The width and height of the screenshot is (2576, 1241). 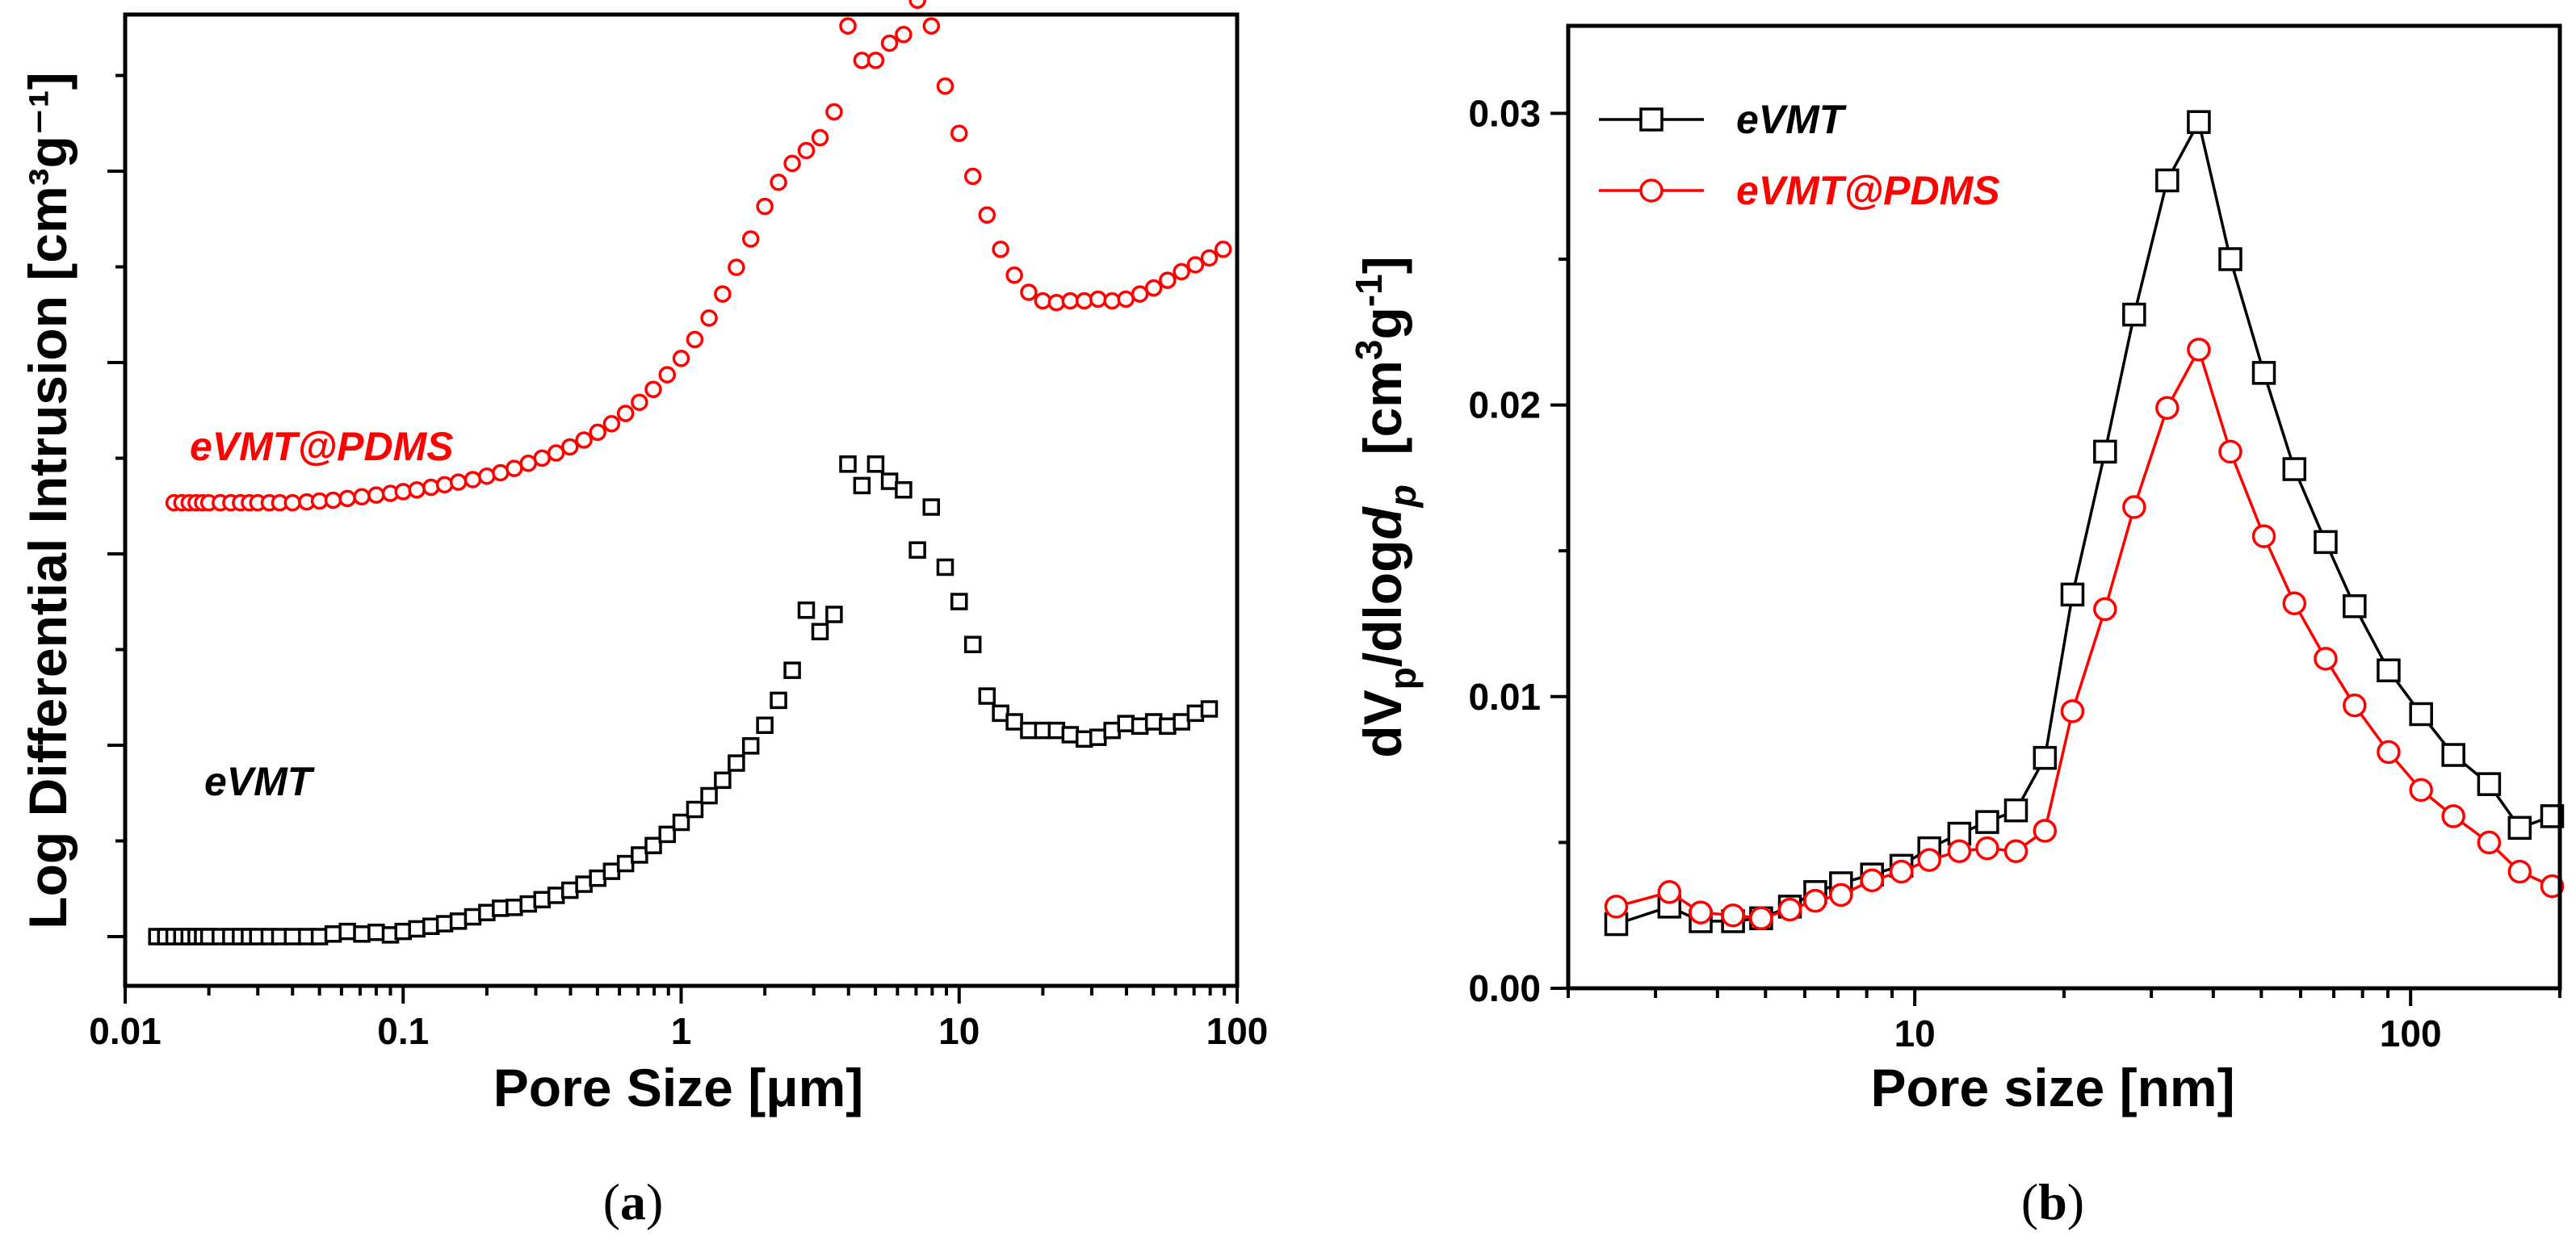 What do you see at coordinates (1799, 190) in the screenshot?
I see `panel-b-legend-entry: eVMT@PDMS` at bounding box center [1799, 190].